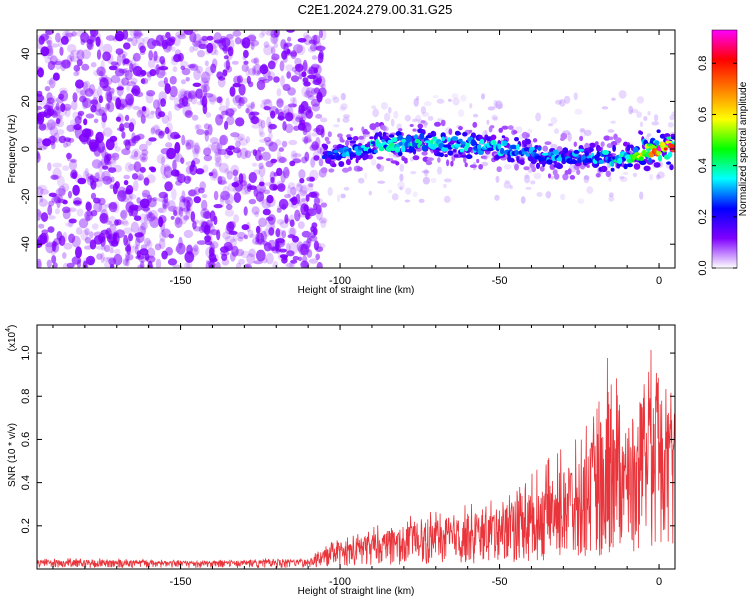  Describe the element at coordinates (340, 281) in the screenshot. I see `spectrogram-xtick-label: -100` at that location.